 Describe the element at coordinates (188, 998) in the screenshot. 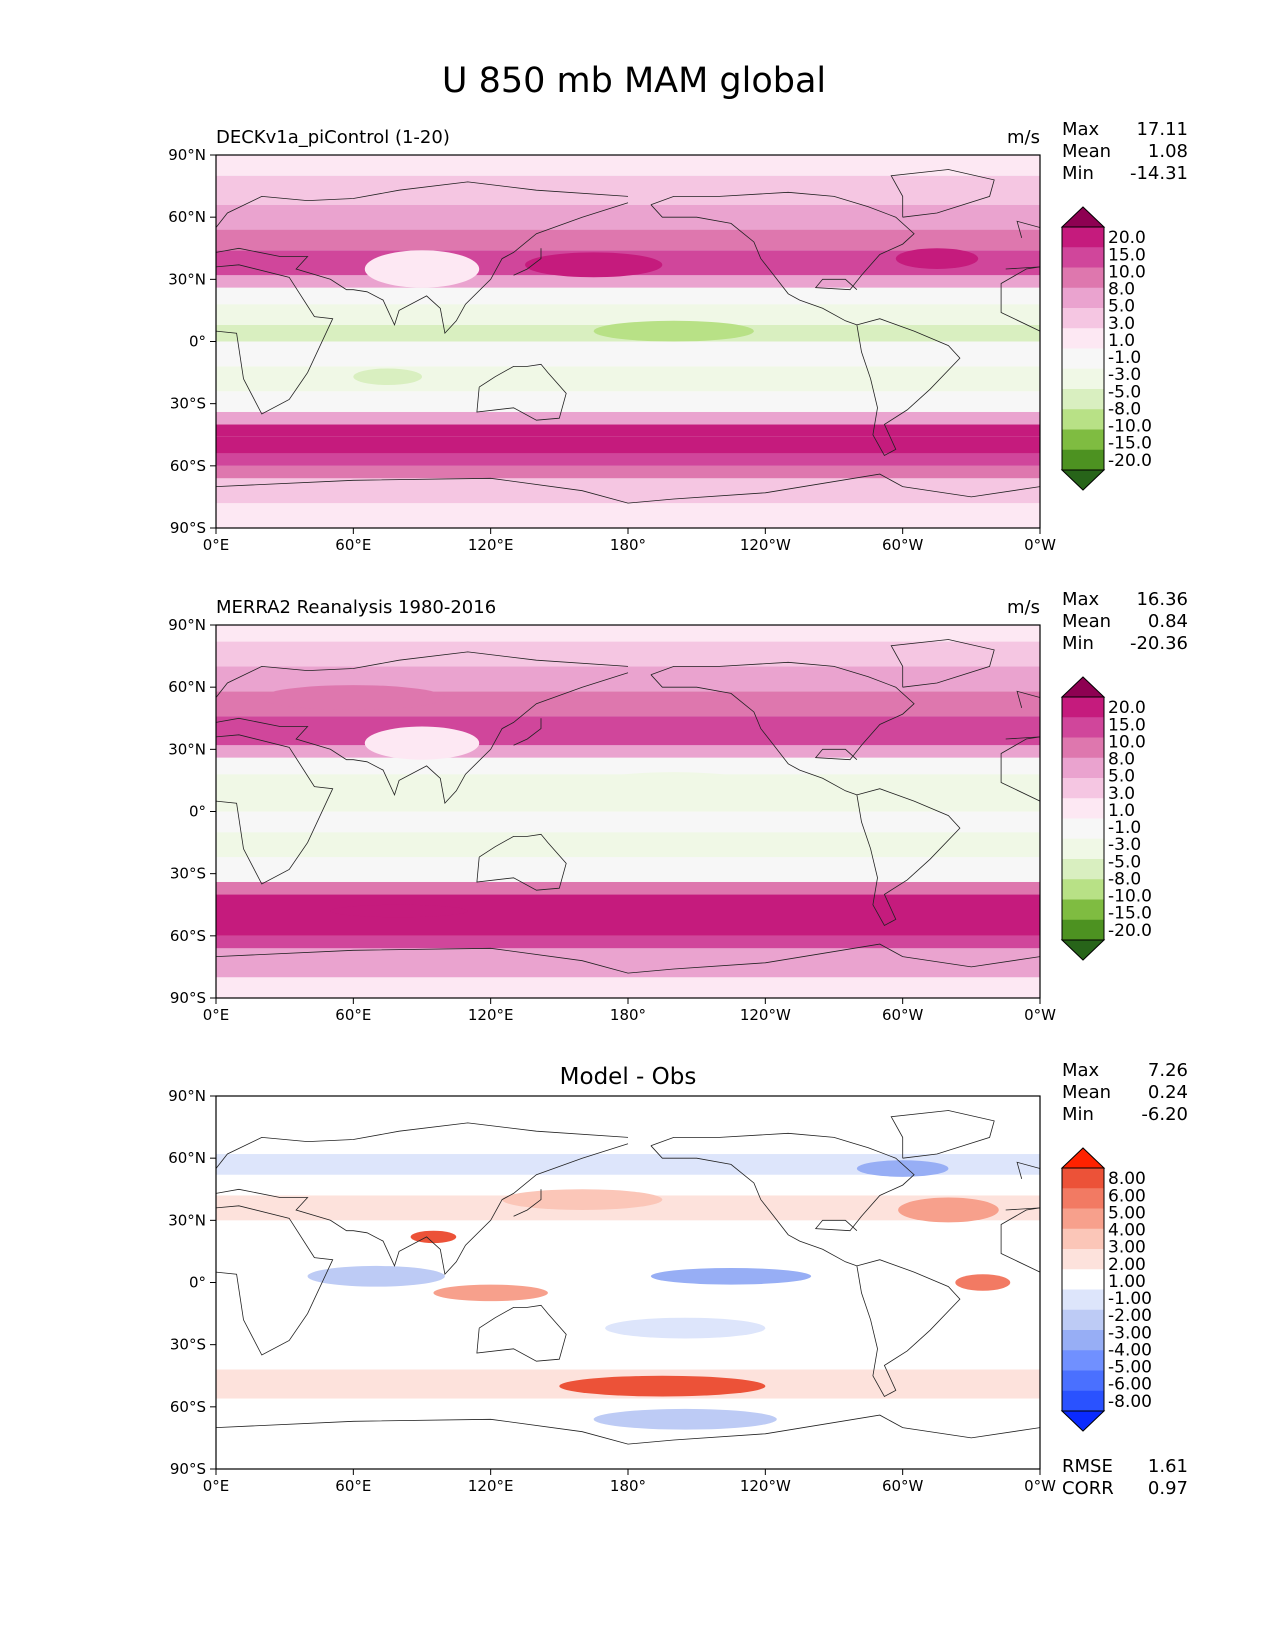

I see `y-tick-label: 90°S` at that location.